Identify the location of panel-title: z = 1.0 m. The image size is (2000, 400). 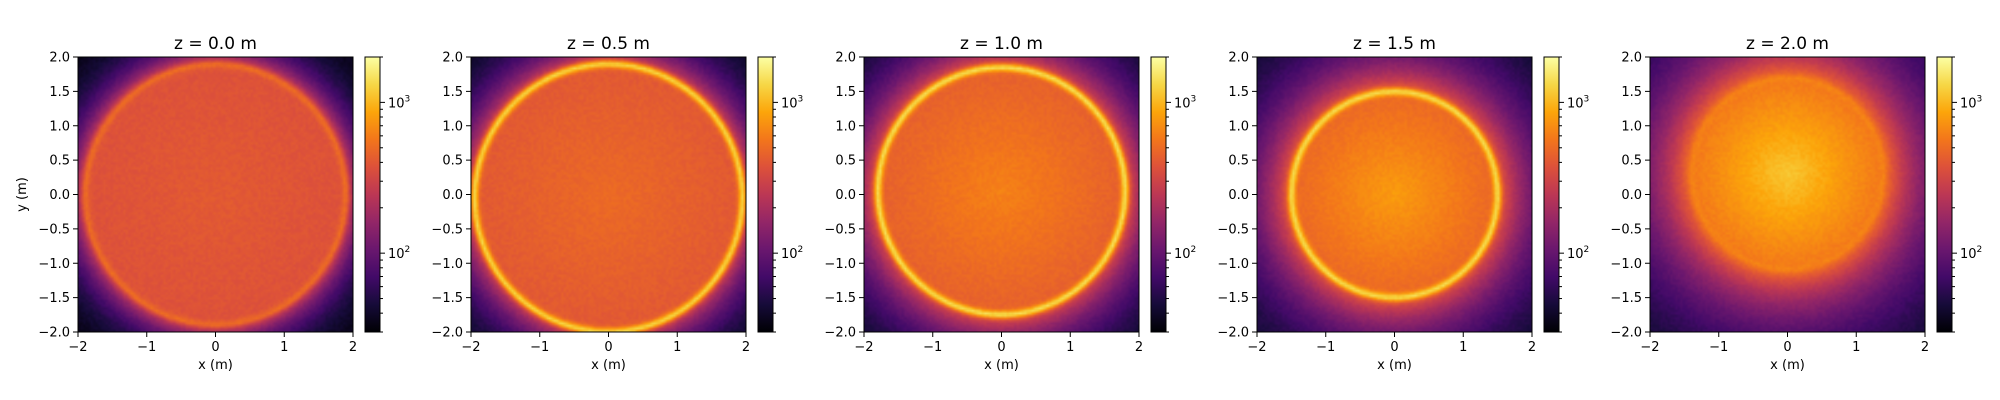
(1001, 44).